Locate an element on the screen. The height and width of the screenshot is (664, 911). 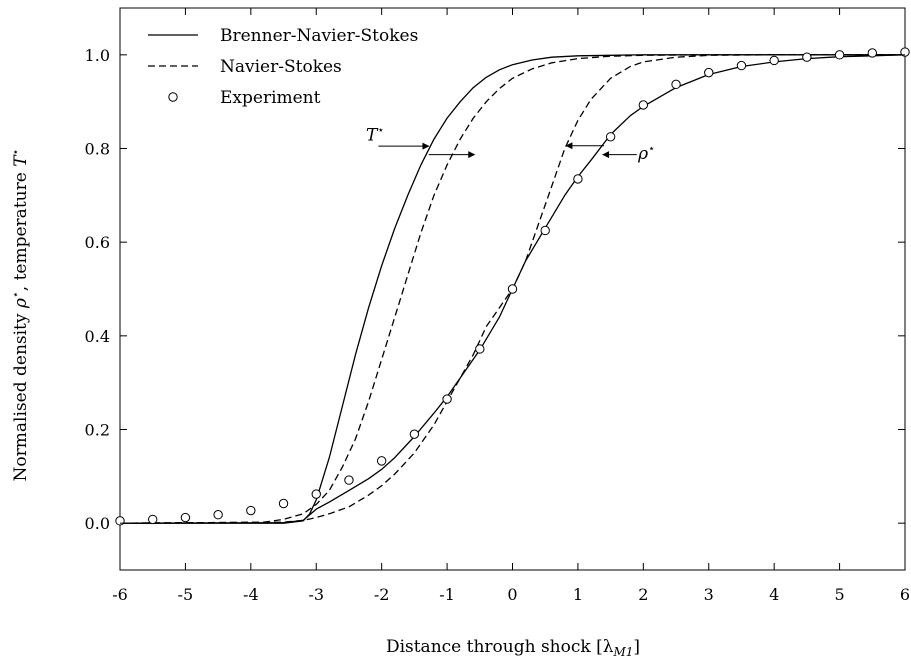
x-tick-label: -3 is located at coordinates (316, 594).